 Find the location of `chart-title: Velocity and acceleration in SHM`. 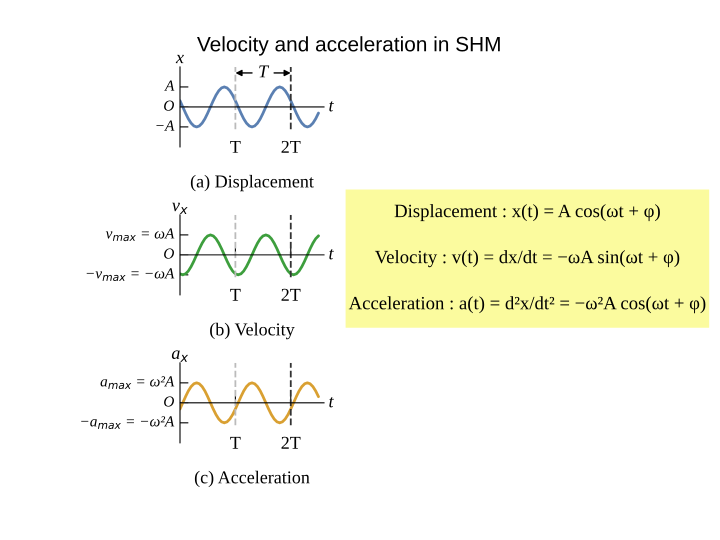

chart-title: Velocity and acceleration in SHM is located at coordinates (348, 46).